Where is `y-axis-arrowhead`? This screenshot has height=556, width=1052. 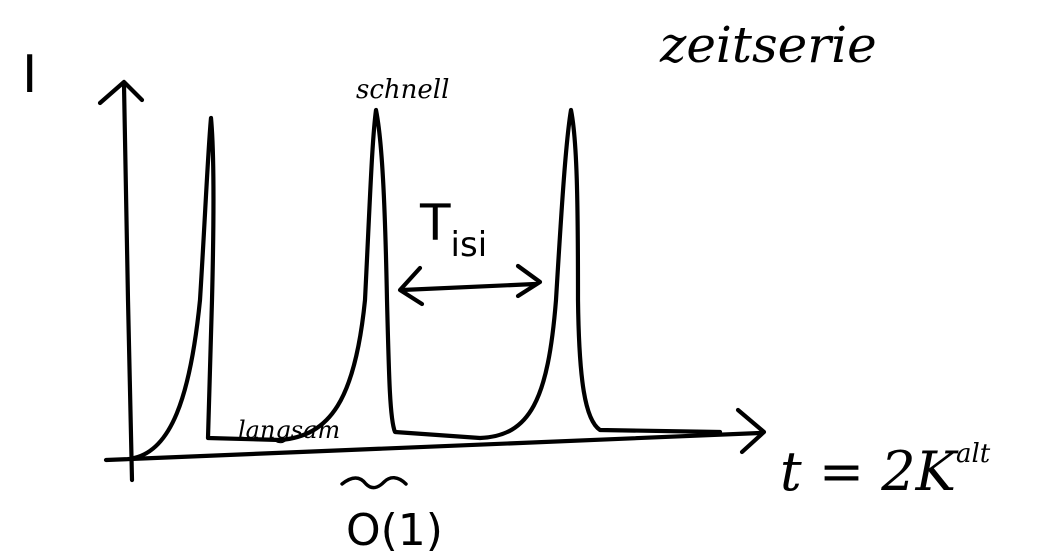
y-axis-arrowhead is located at coordinates (121, 92).